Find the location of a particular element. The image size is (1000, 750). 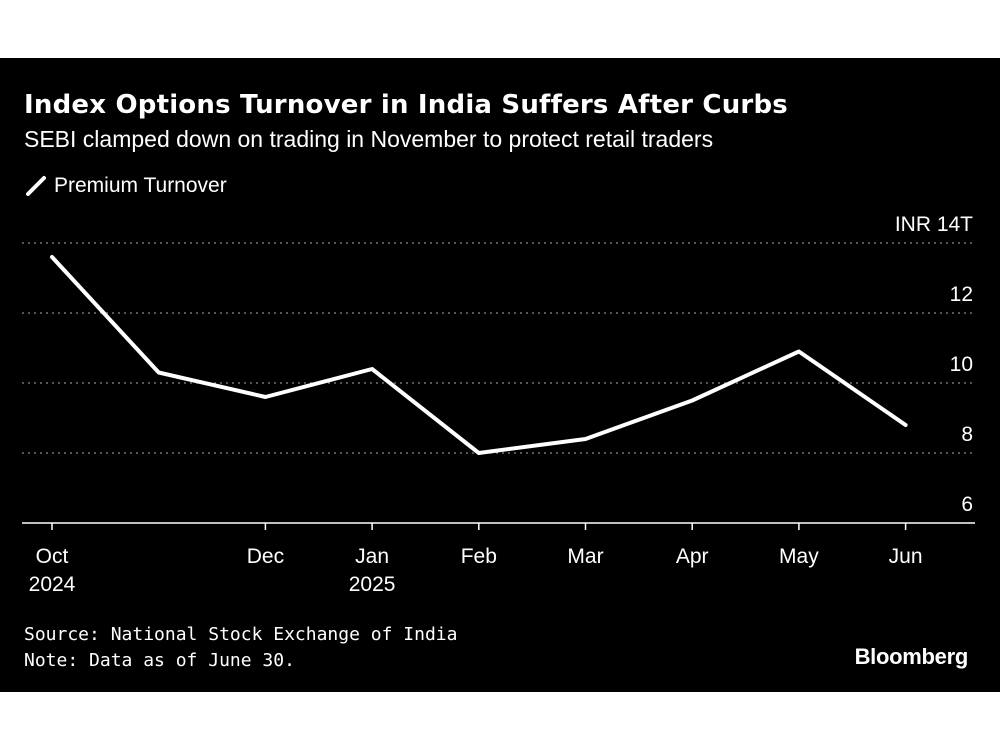

x-tick-label: May is located at coordinates (799, 556).